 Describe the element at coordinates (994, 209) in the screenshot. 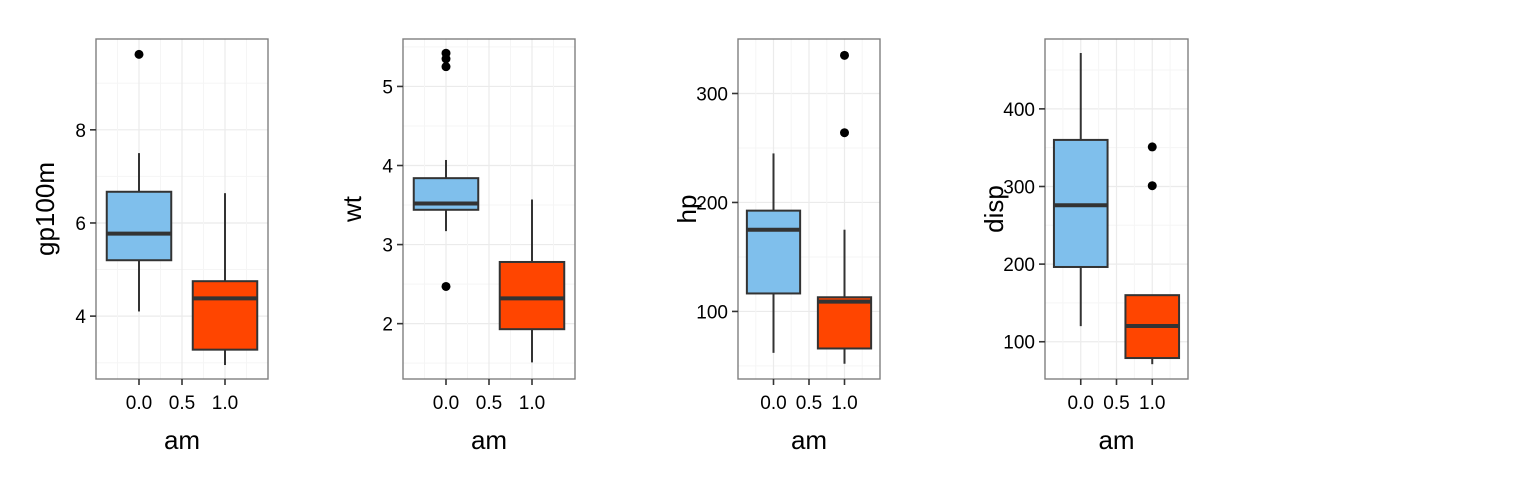

I see `y-axis-label: disp` at that location.